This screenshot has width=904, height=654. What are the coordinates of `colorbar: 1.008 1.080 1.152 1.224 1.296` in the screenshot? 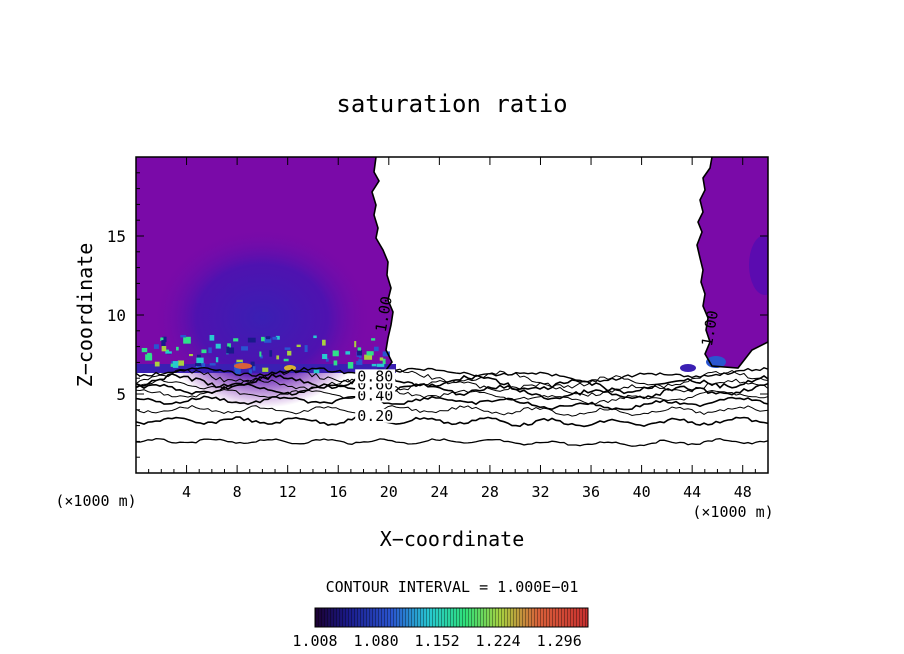 It's located at (440, 628).